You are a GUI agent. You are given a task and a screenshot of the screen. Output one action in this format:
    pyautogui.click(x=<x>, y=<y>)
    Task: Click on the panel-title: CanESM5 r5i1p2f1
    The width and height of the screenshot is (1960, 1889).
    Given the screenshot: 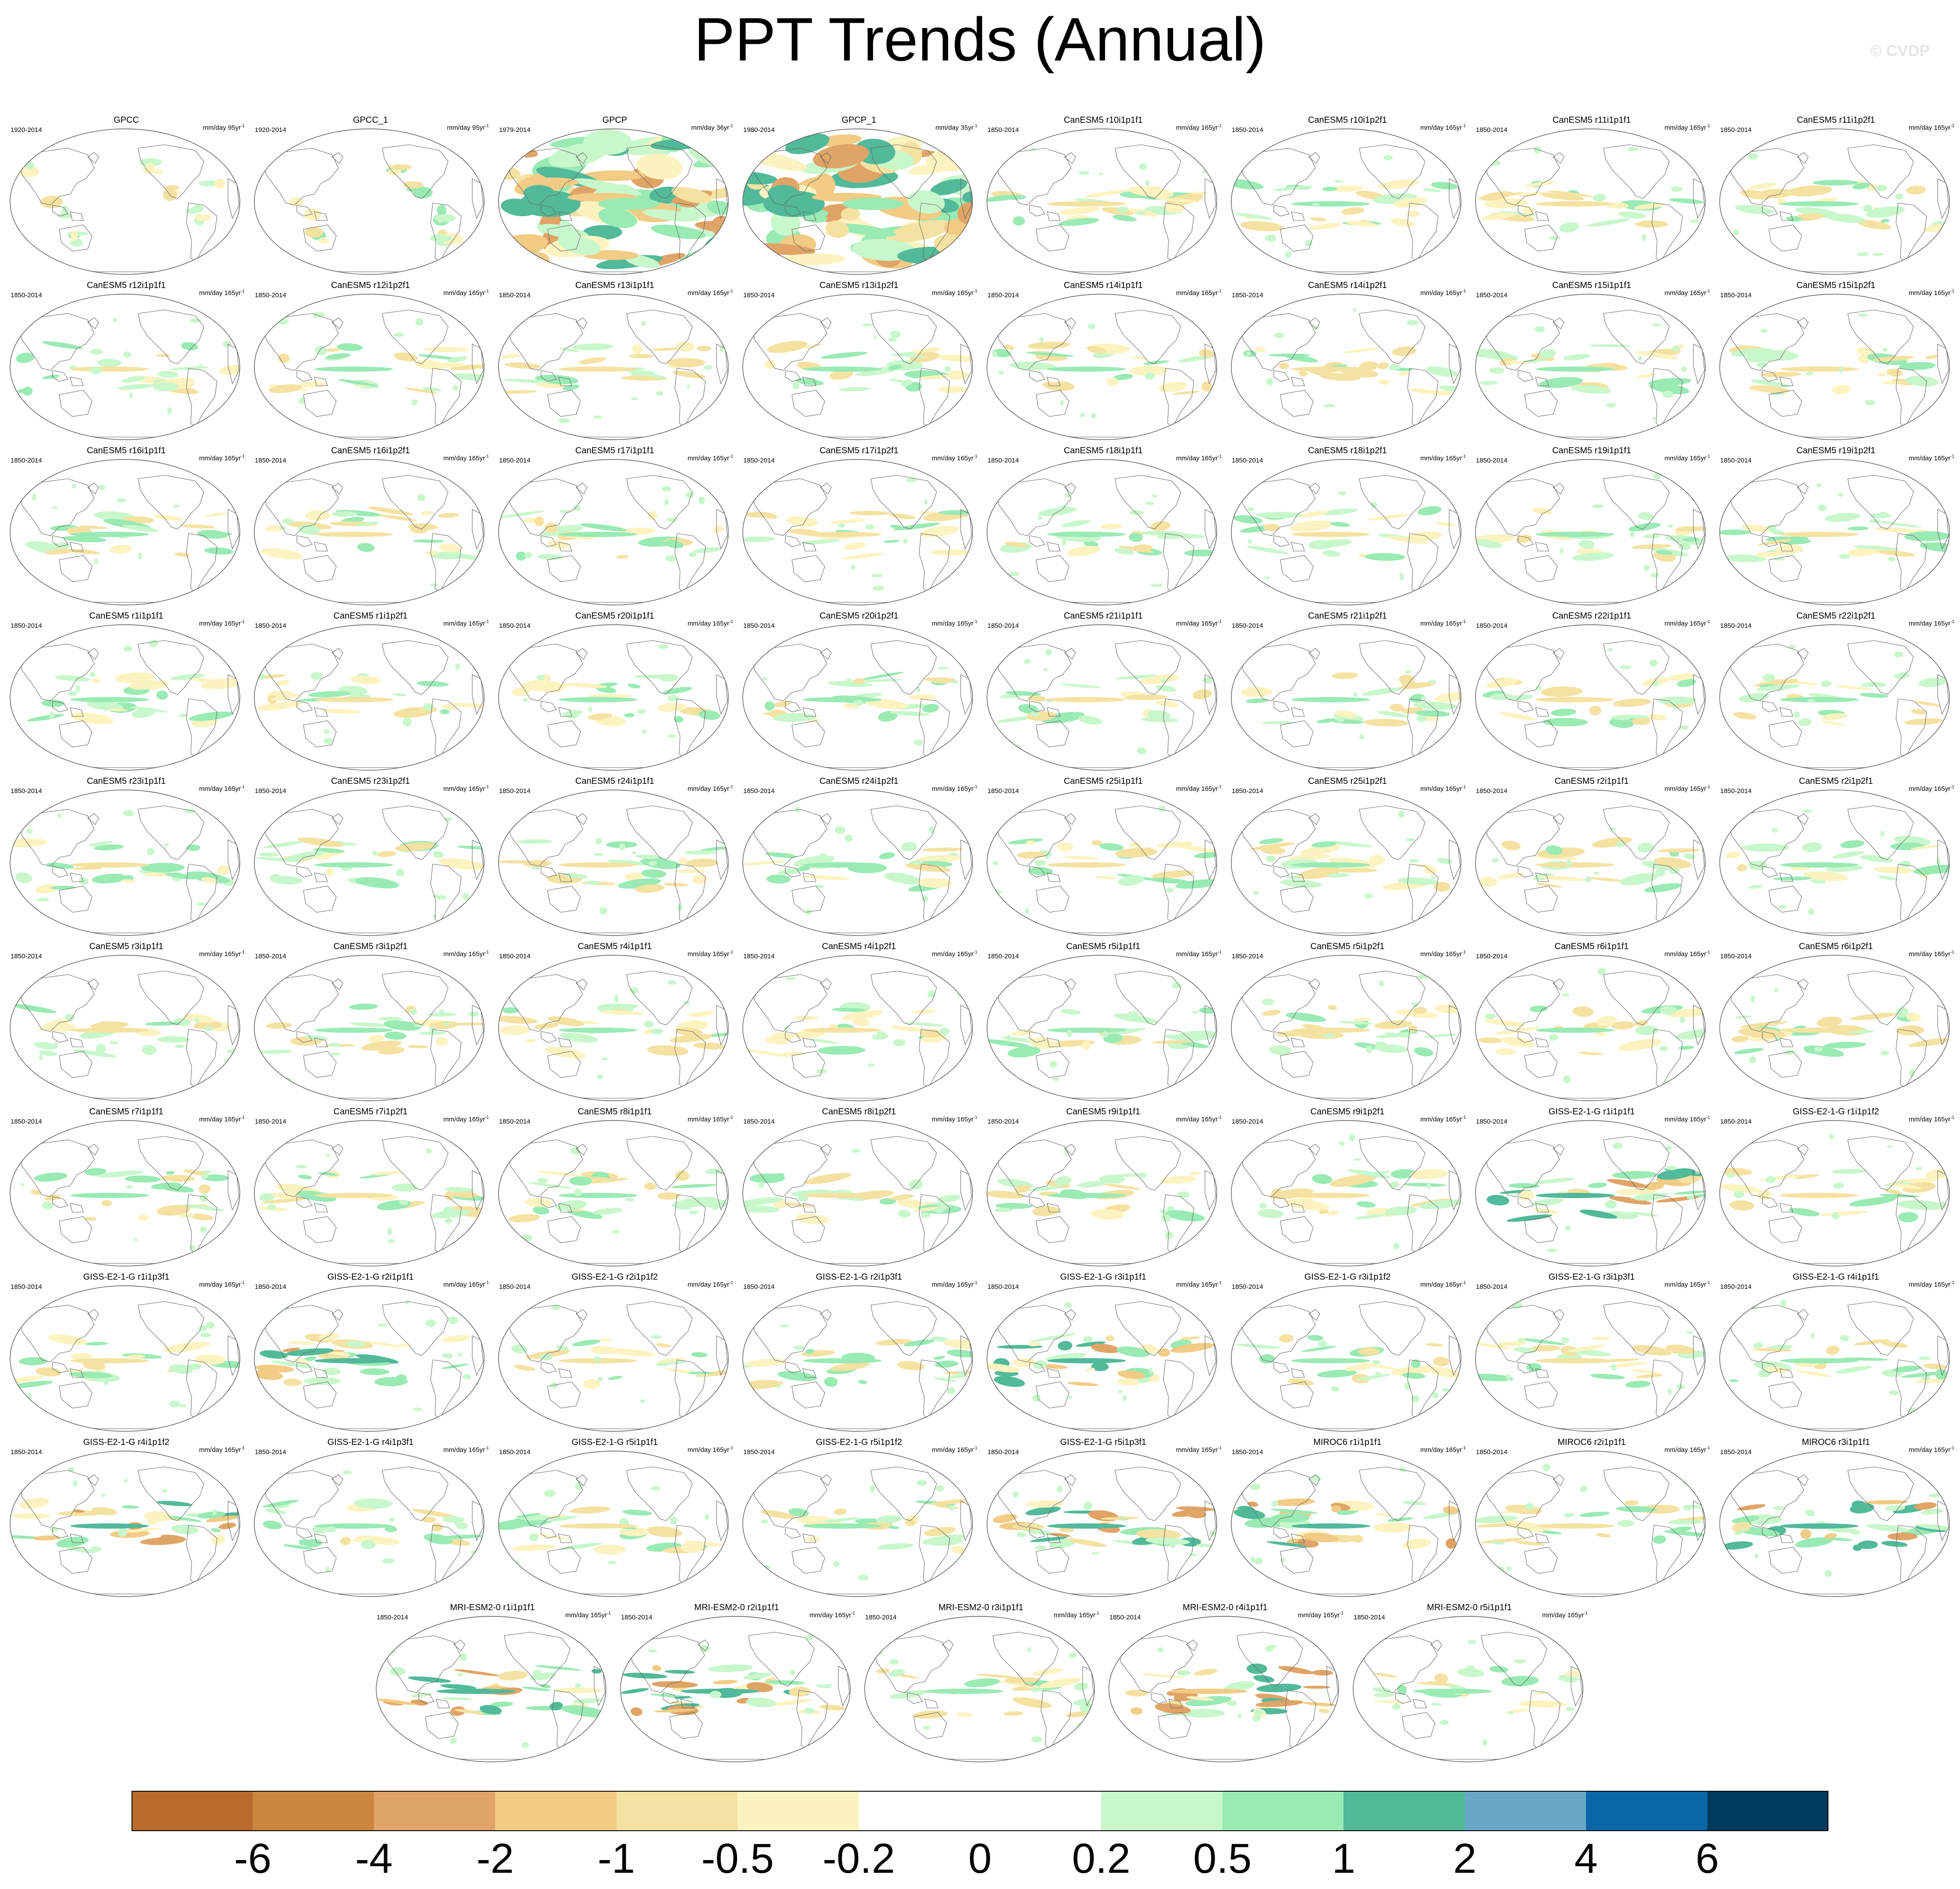 What is the action you would take?
    pyautogui.click(x=1347, y=946)
    